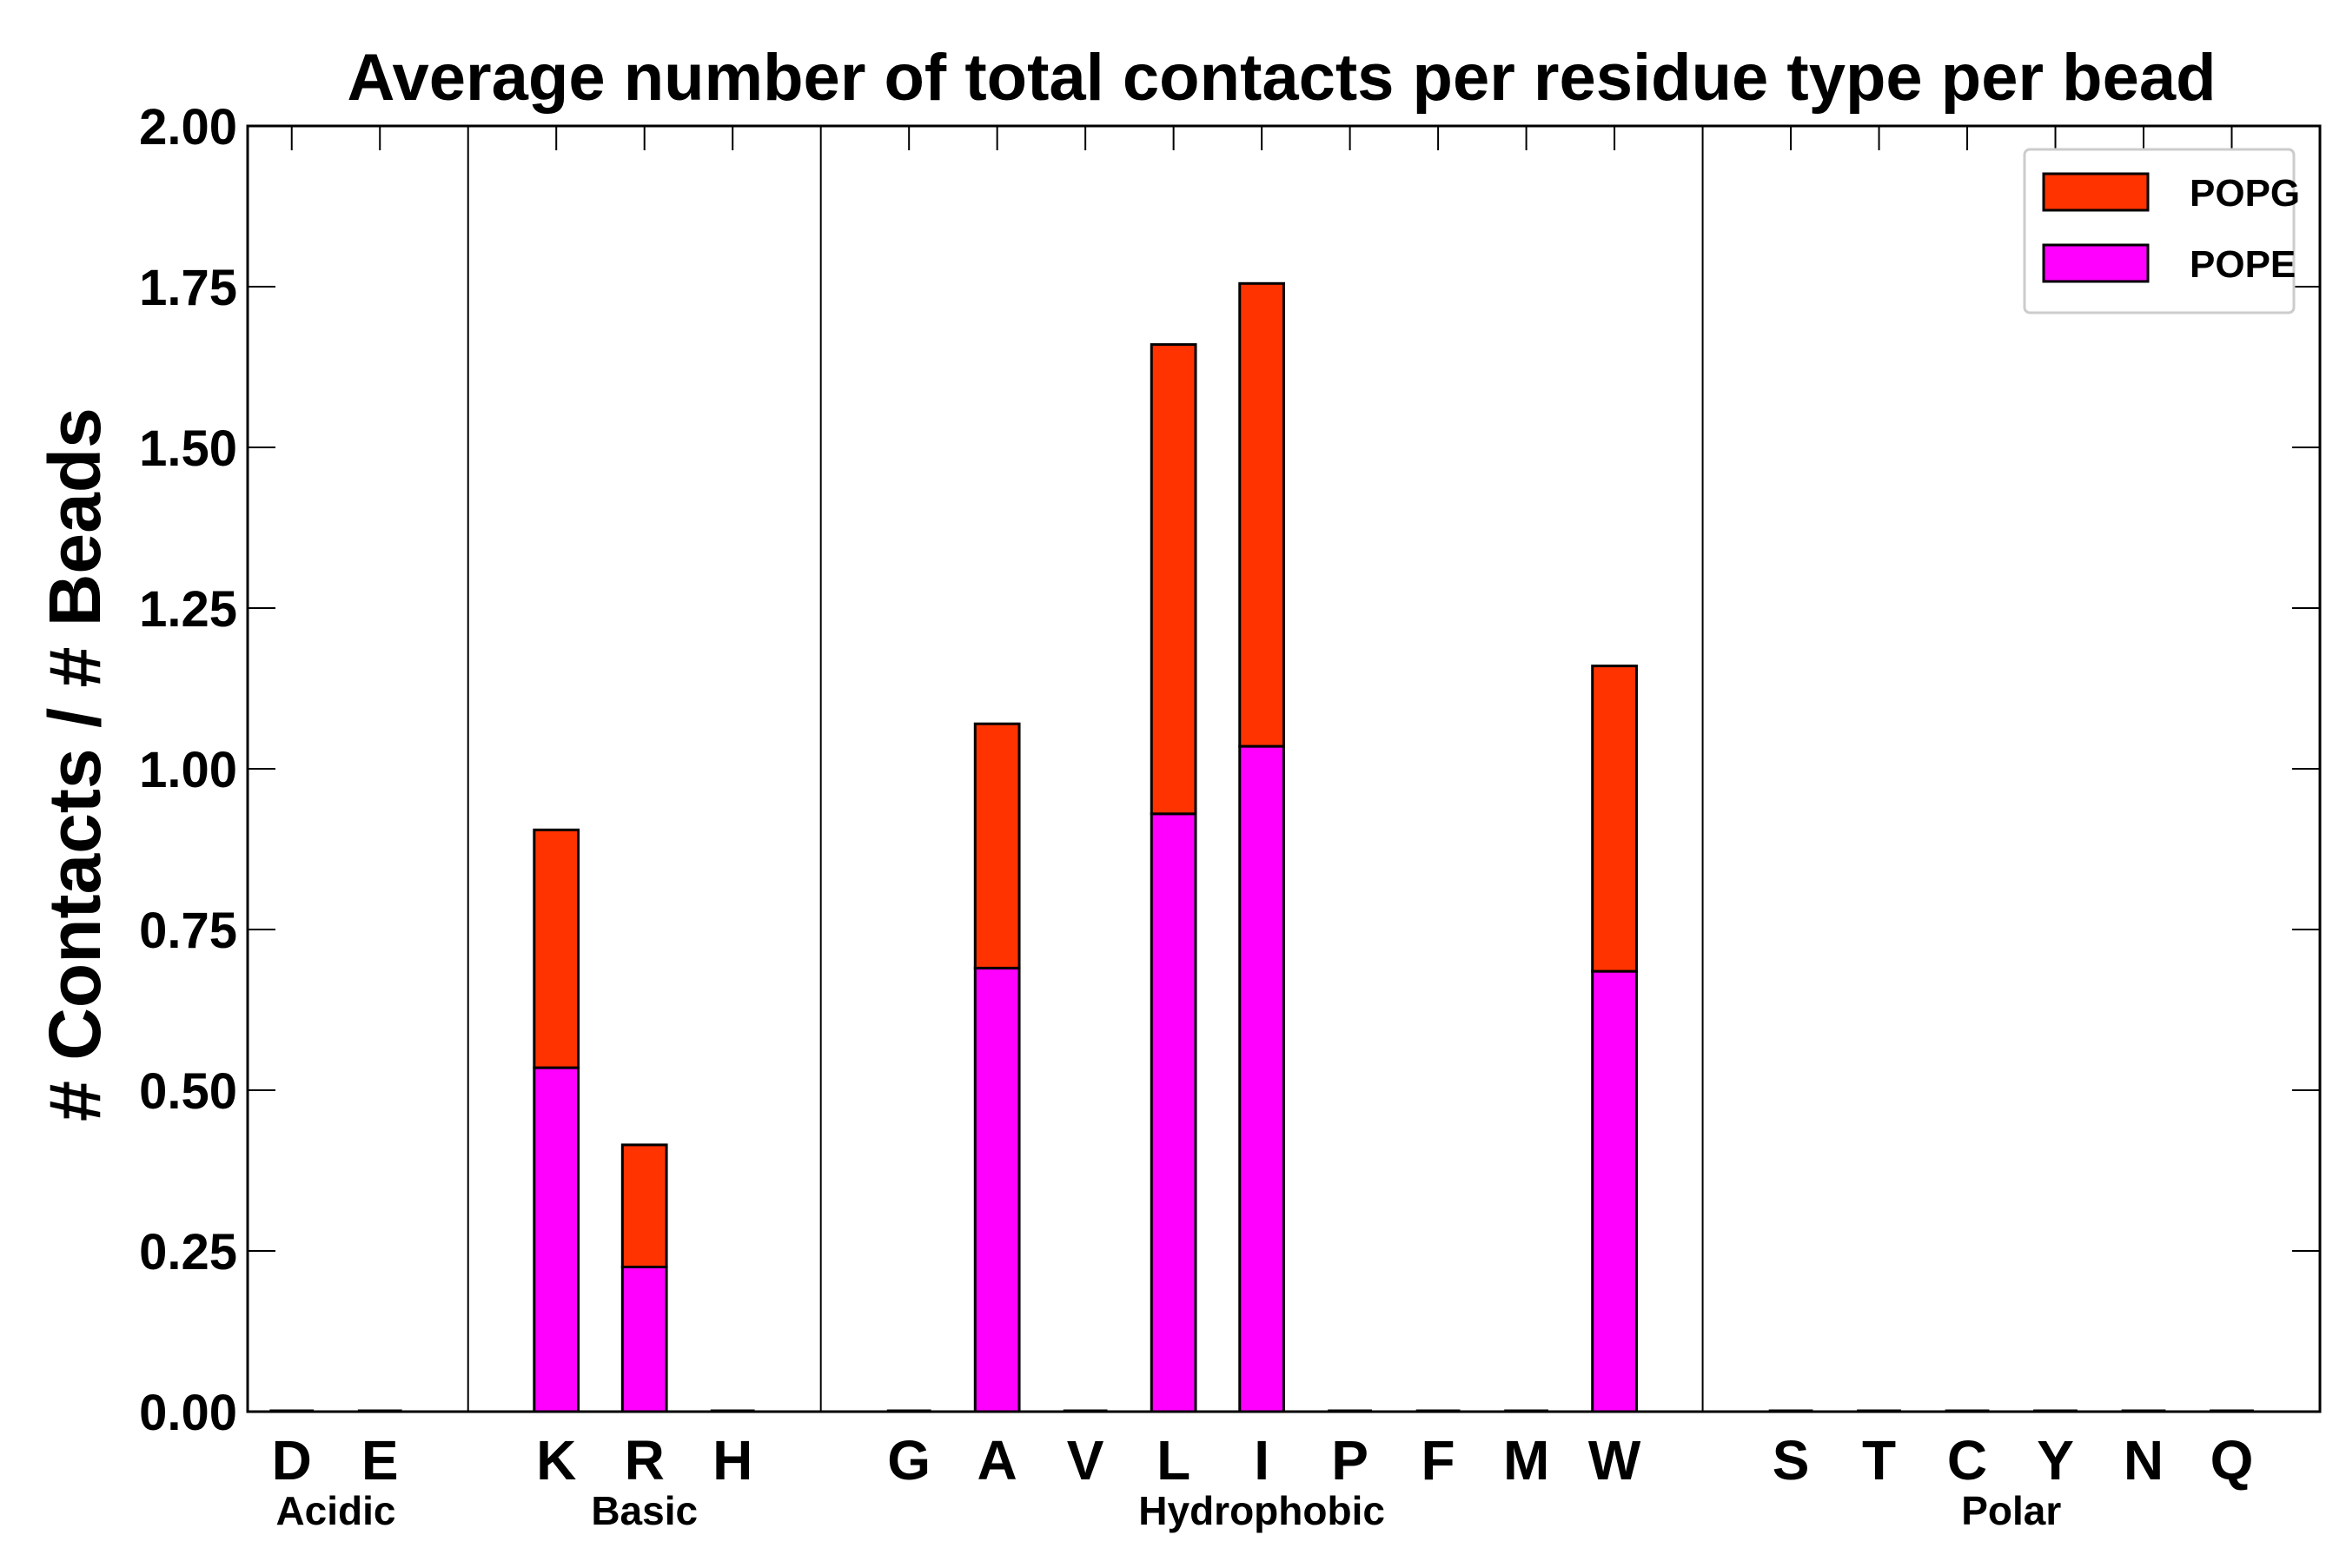  What do you see at coordinates (1614, 1460) in the screenshot?
I see `x-tick-label: W` at bounding box center [1614, 1460].